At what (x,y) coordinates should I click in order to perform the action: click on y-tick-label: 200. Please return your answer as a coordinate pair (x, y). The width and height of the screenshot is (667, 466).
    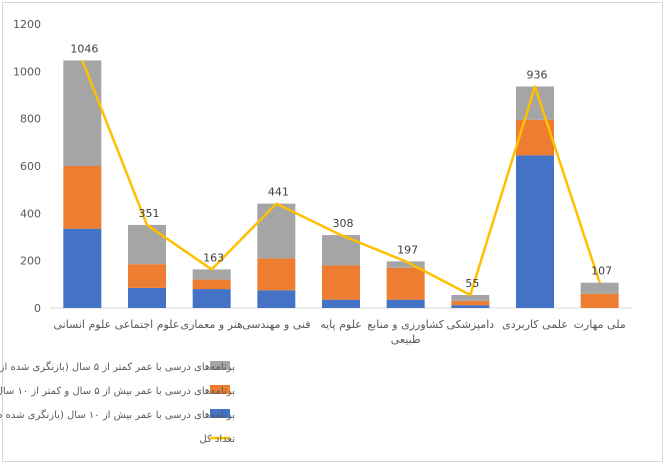
    Looking at the image, I should click on (30, 261).